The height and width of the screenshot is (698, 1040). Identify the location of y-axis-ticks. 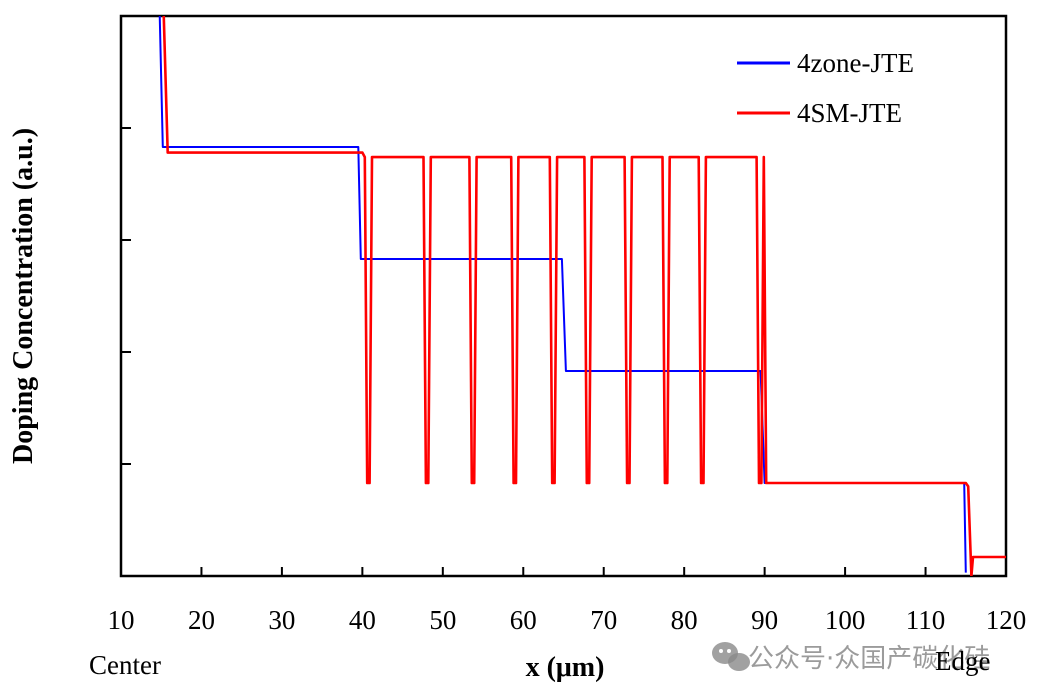
(126, 296).